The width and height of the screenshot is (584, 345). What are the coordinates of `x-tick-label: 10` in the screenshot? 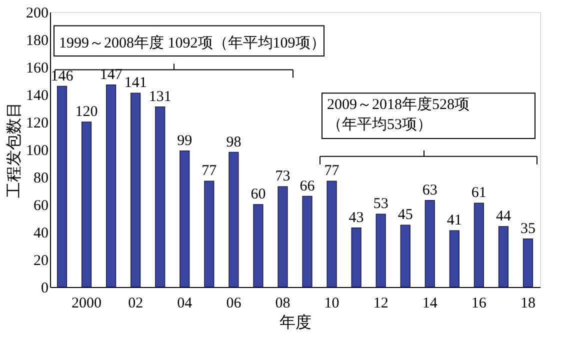 It's located at (332, 304).